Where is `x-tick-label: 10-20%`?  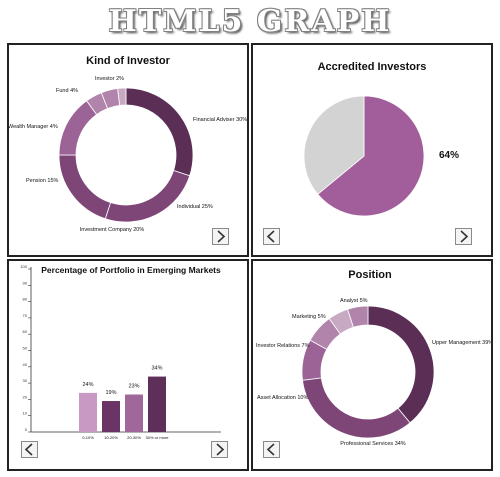 x-tick-label: 10-20% is located at coordinates (111, 437).